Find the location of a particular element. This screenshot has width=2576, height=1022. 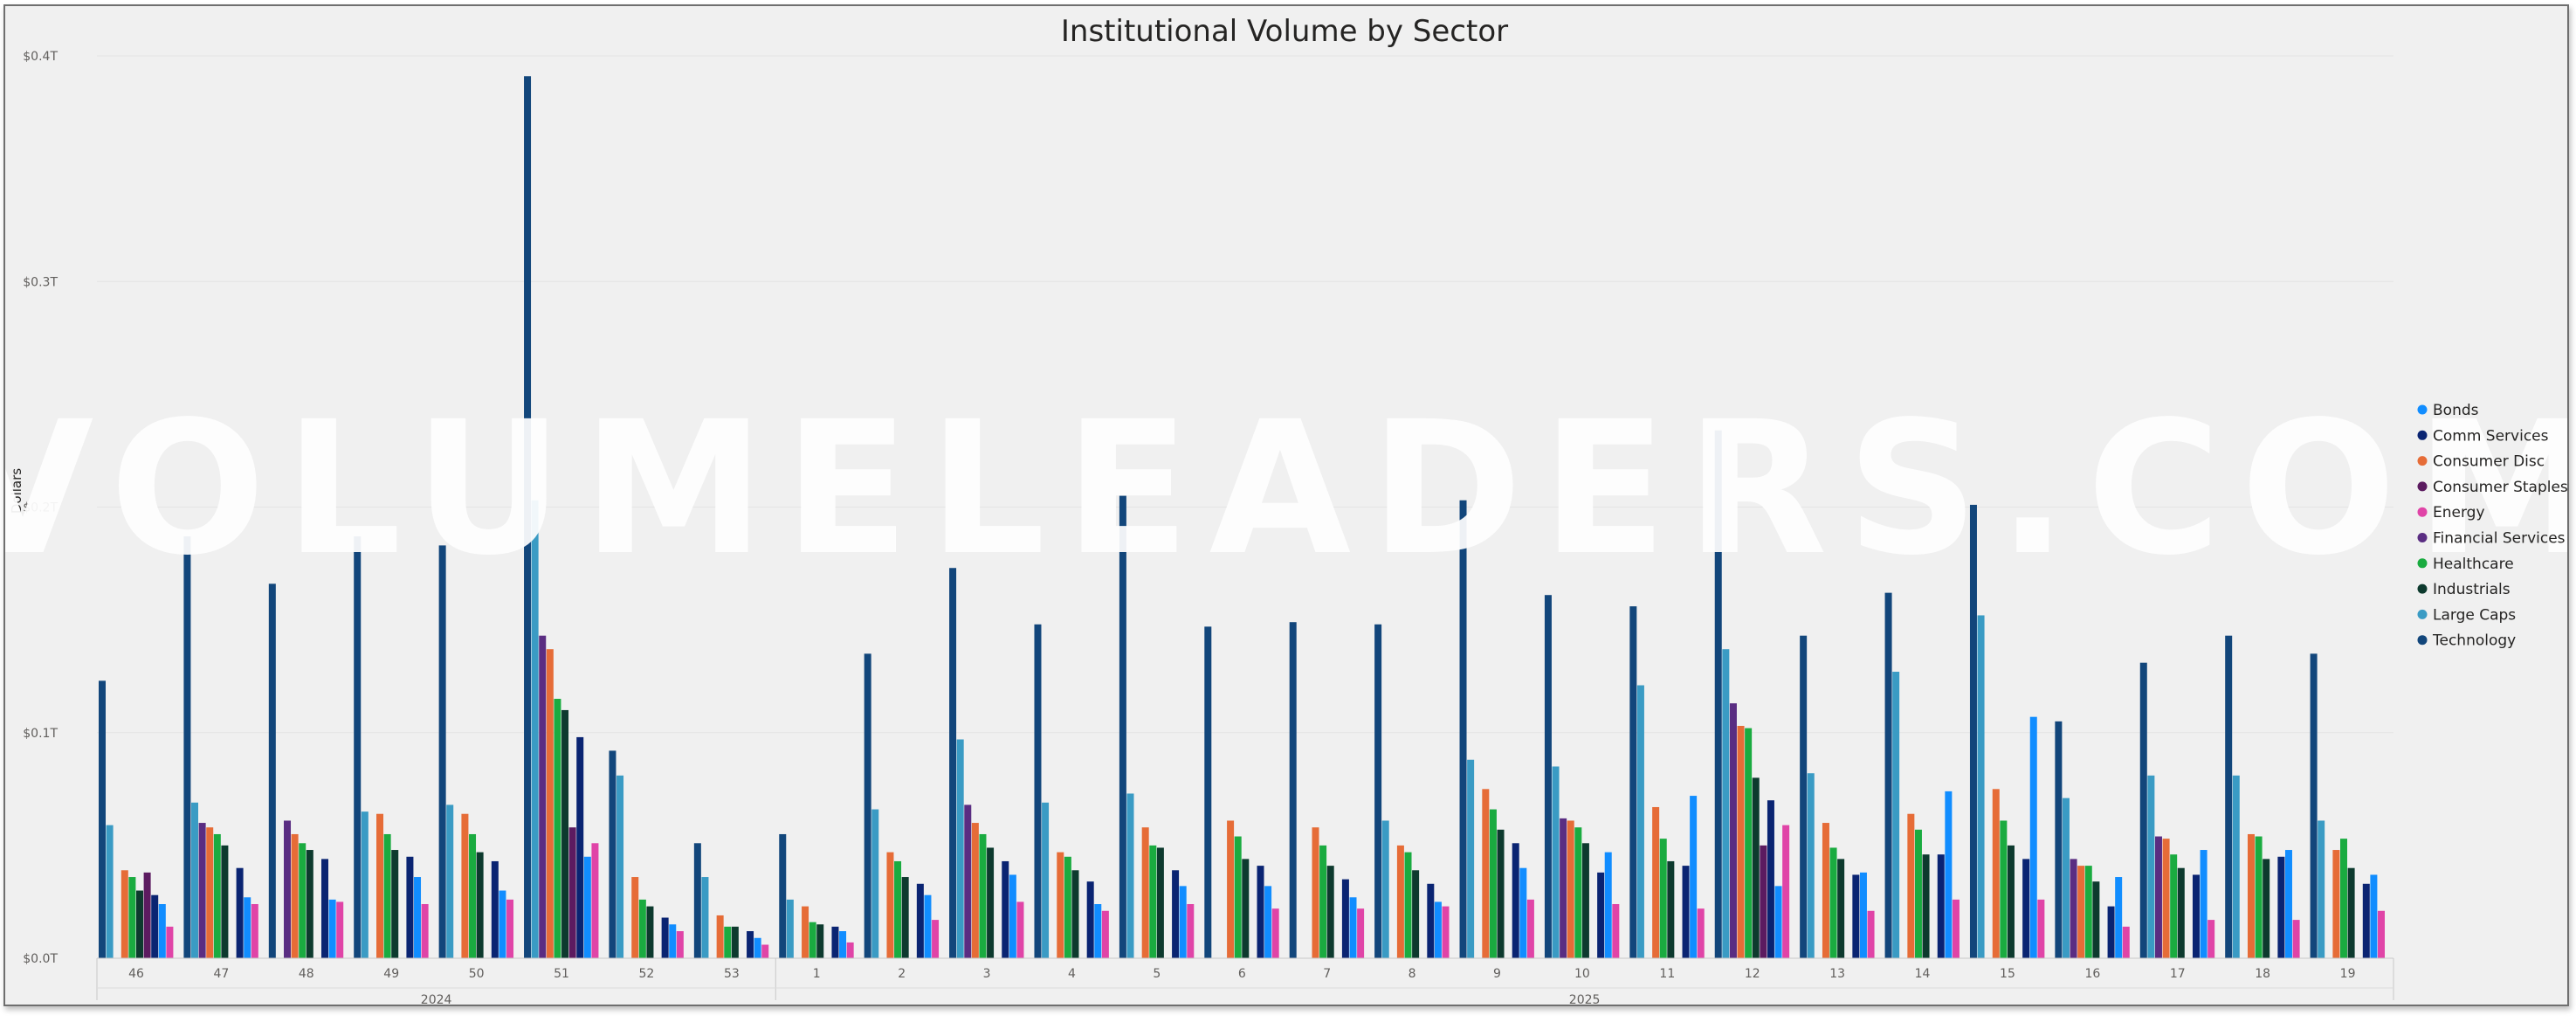

bar-large-caps-15: Large Caps 15: 0.152 is located at coordinates (1981, 786).